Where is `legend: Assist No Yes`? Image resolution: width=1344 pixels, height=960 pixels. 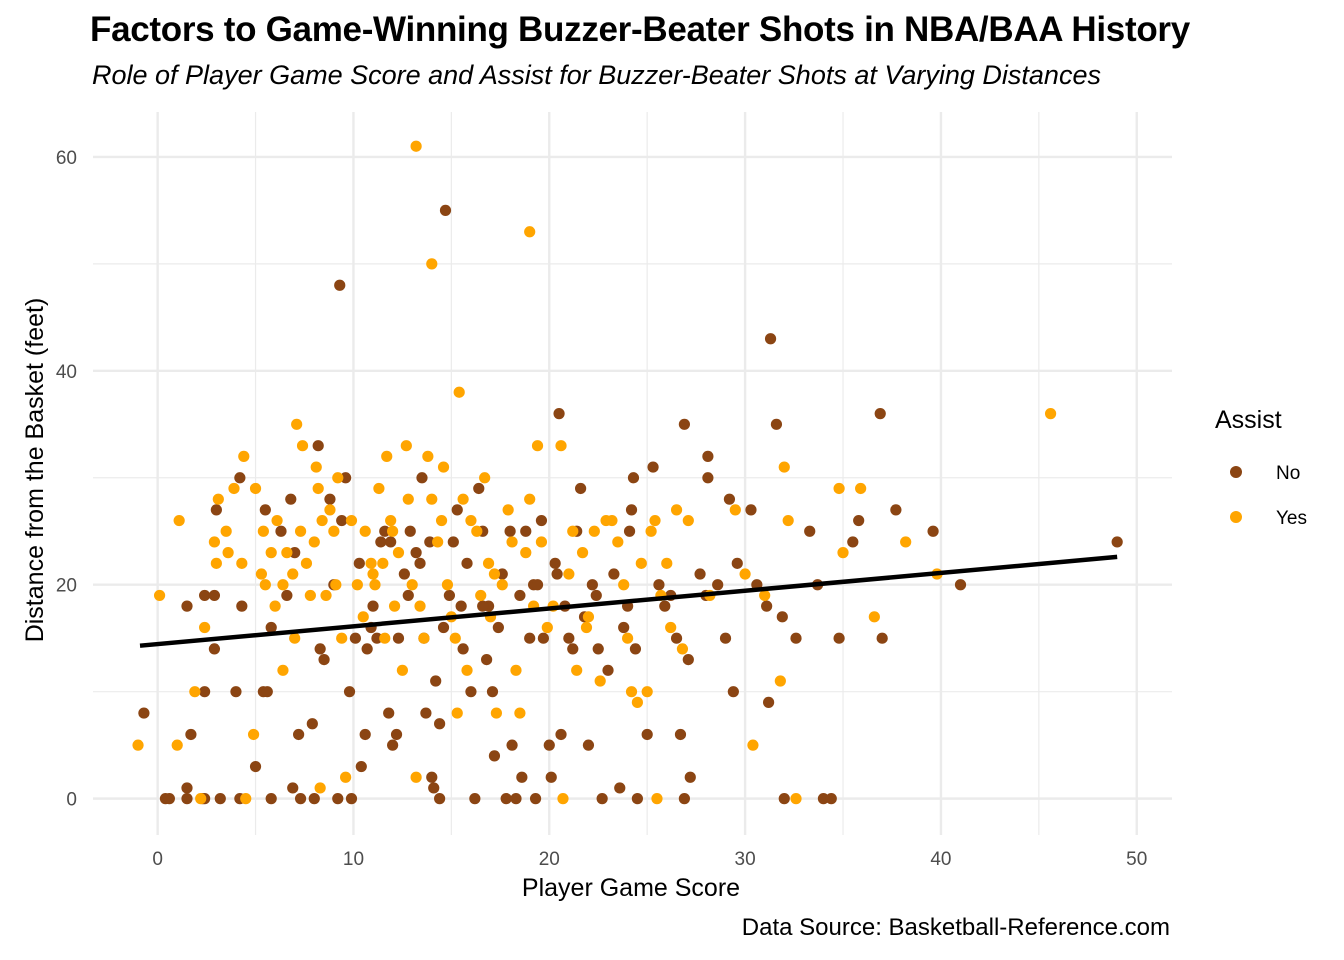 legend: Assist No Yes is located at coordinates (1261, 467).